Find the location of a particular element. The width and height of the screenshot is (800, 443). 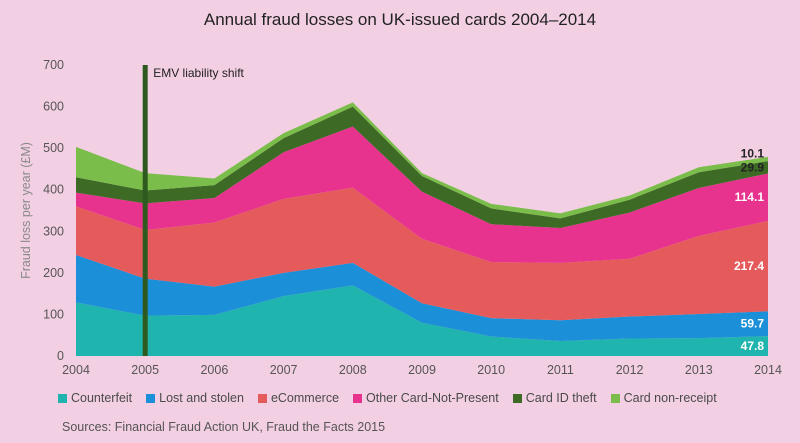

legend-label: Card ID theft is located at coordinates (561, 398).